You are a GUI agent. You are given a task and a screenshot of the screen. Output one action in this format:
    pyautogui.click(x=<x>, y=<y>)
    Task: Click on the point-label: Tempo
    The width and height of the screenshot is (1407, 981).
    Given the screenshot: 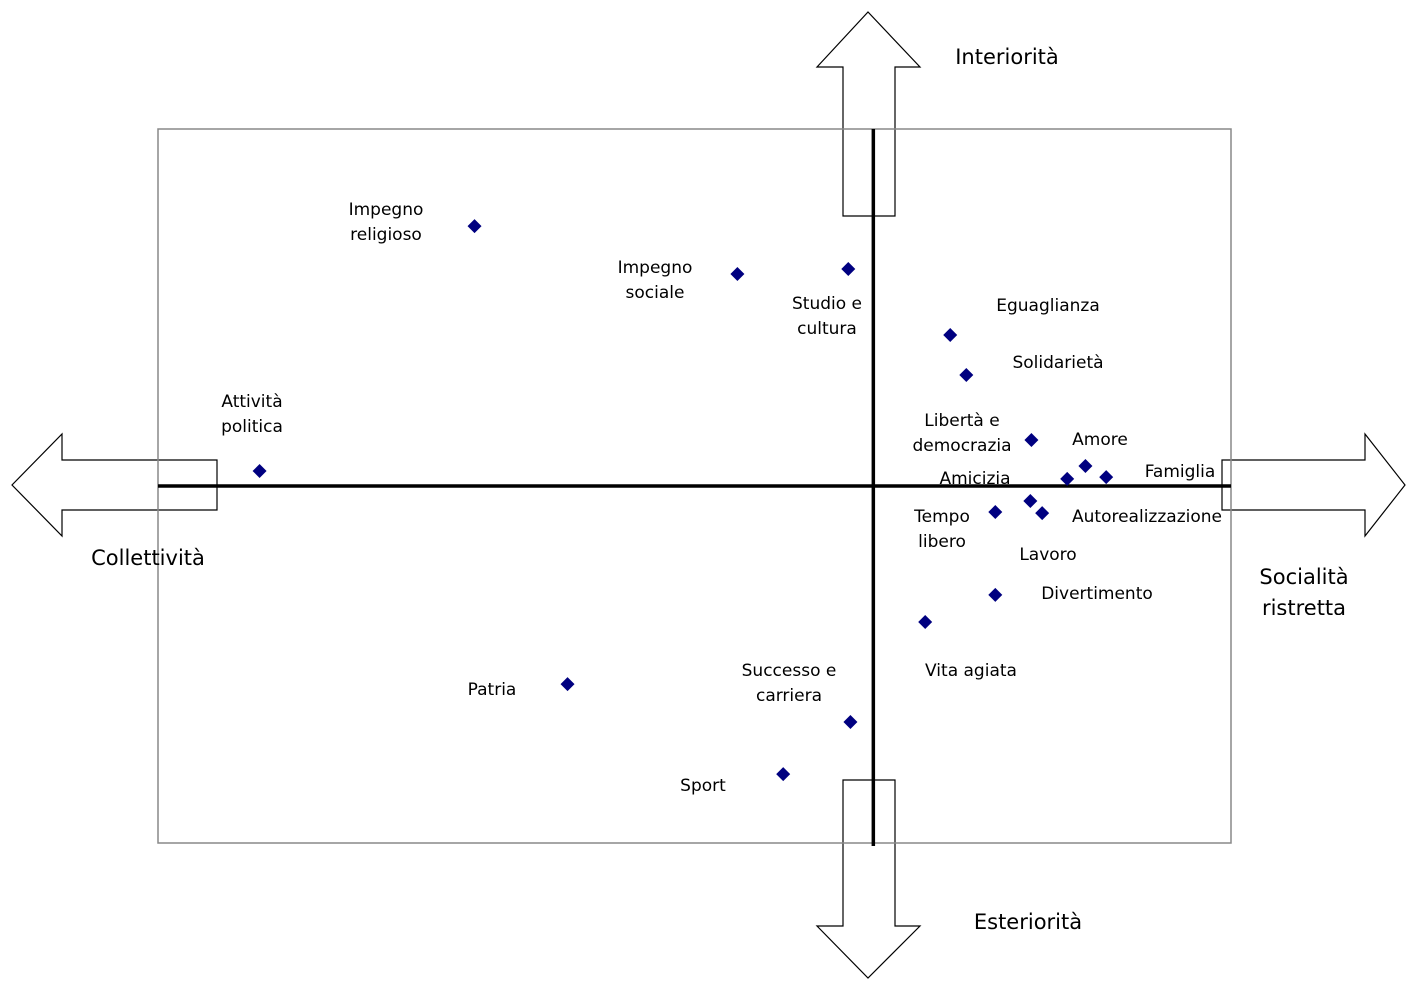 What is the action you would take?
    pyautogui.click(x=941, y=517)
    